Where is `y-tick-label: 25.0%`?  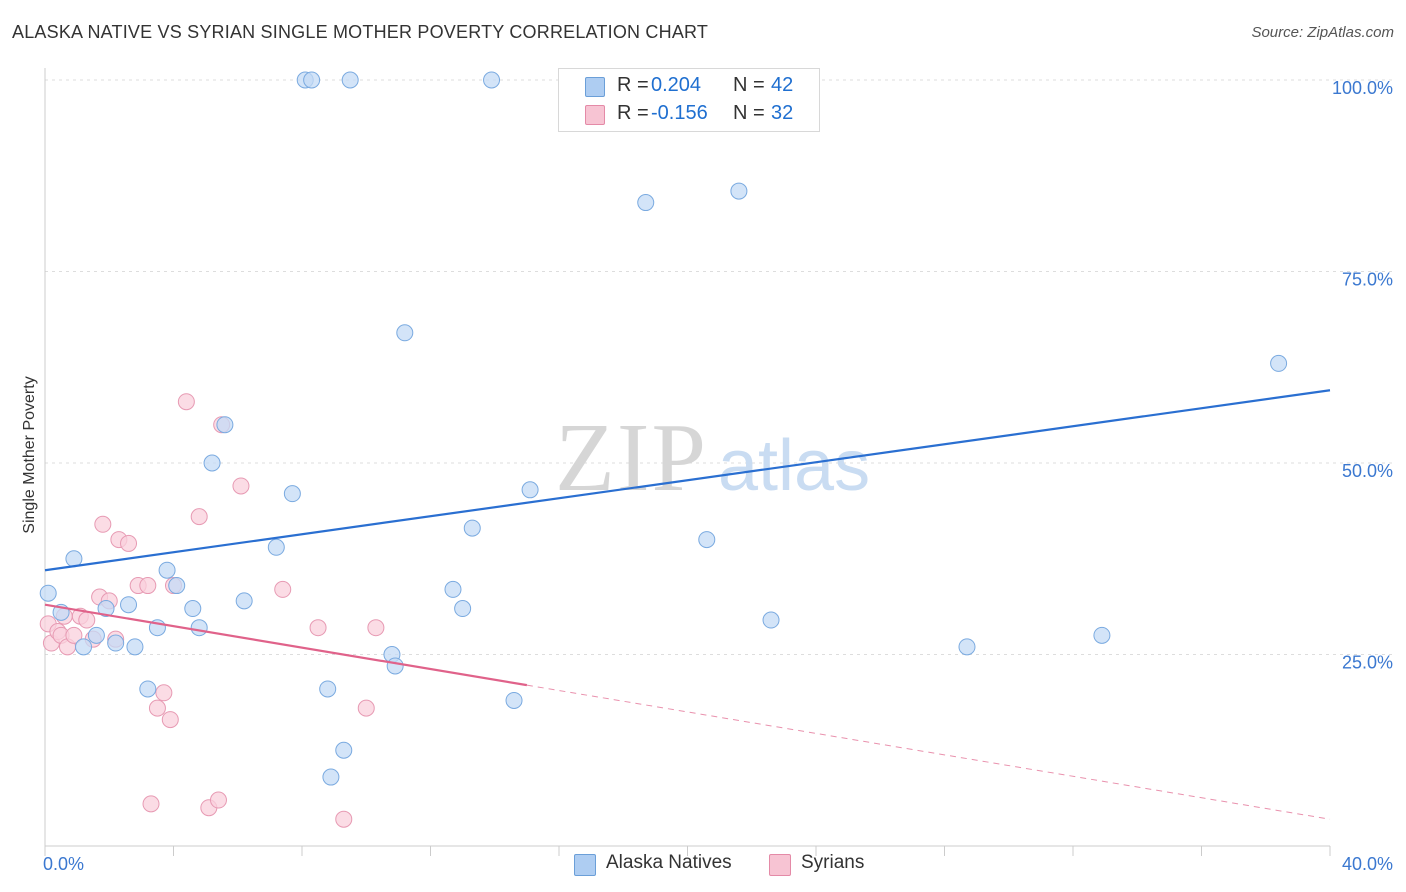
y-tick-label: 25.0% is located at coordinates (1367, 663).